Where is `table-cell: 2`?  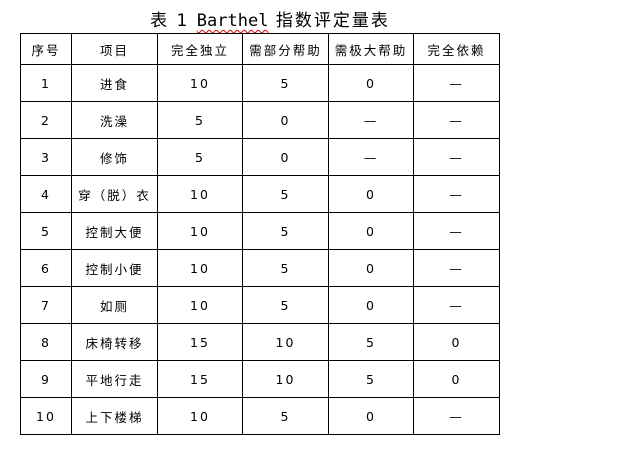 table-cell: 2 is located at coordinates (46, 120).